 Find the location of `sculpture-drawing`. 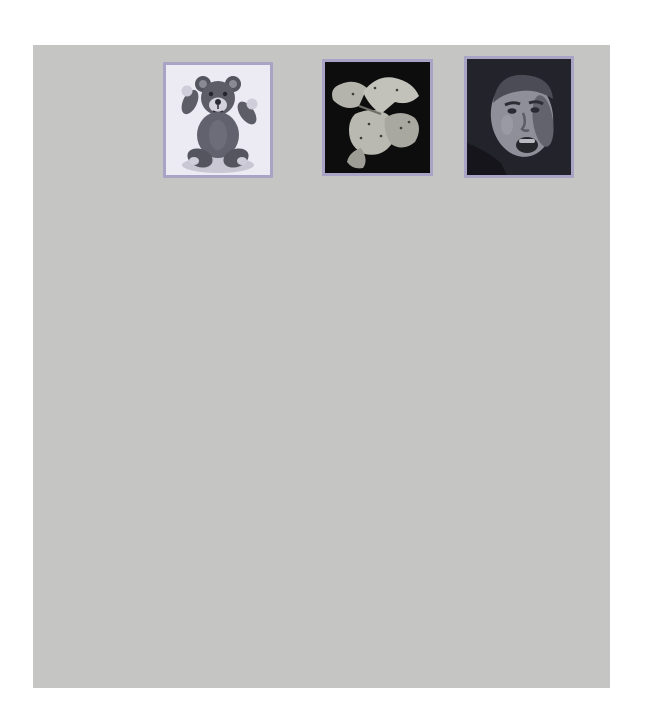

sculpture-drawing is located at coordinates (377, 117).